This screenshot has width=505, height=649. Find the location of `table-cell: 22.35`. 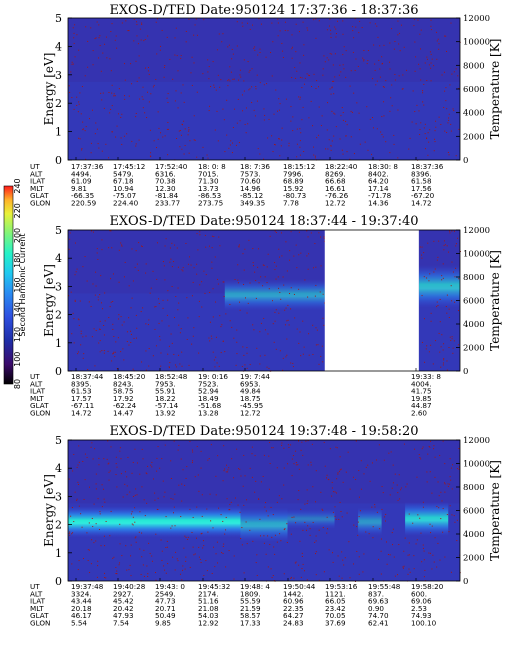

table-cell: 22.35 is located at coordinates (293, 608).